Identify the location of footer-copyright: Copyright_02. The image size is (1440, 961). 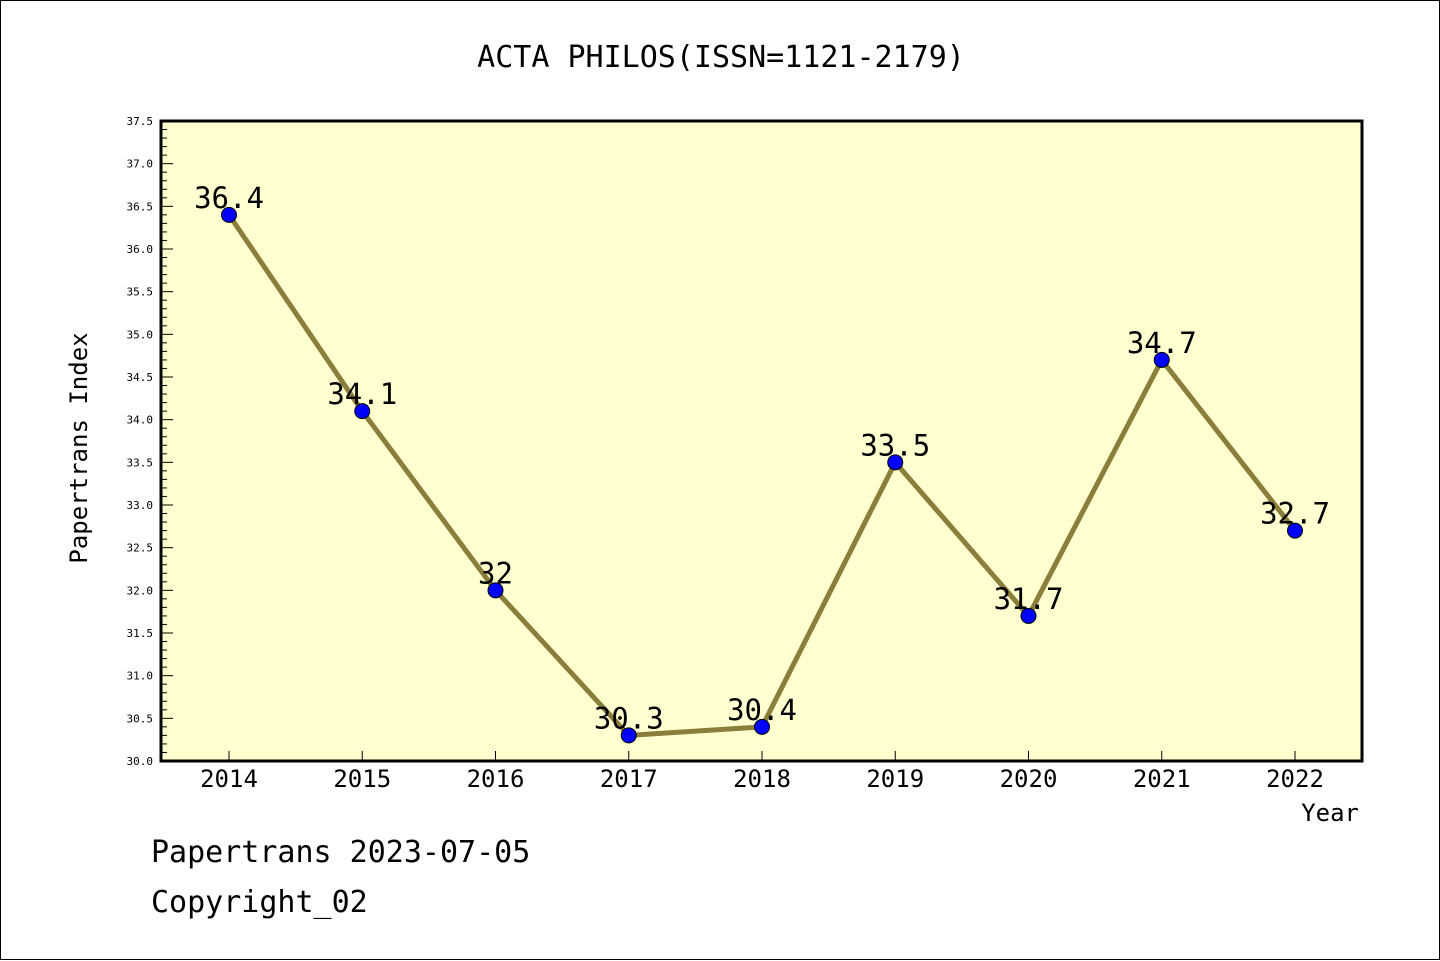
(259, 902).